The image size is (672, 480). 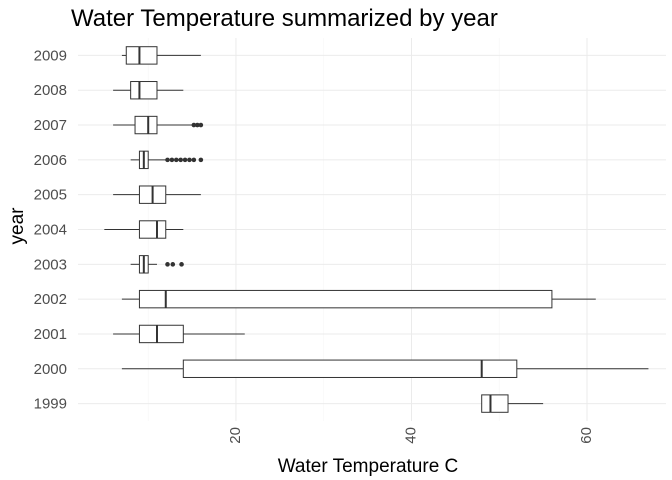 I want to click on y-tick-label: 2004, so click(x=50, y=230).